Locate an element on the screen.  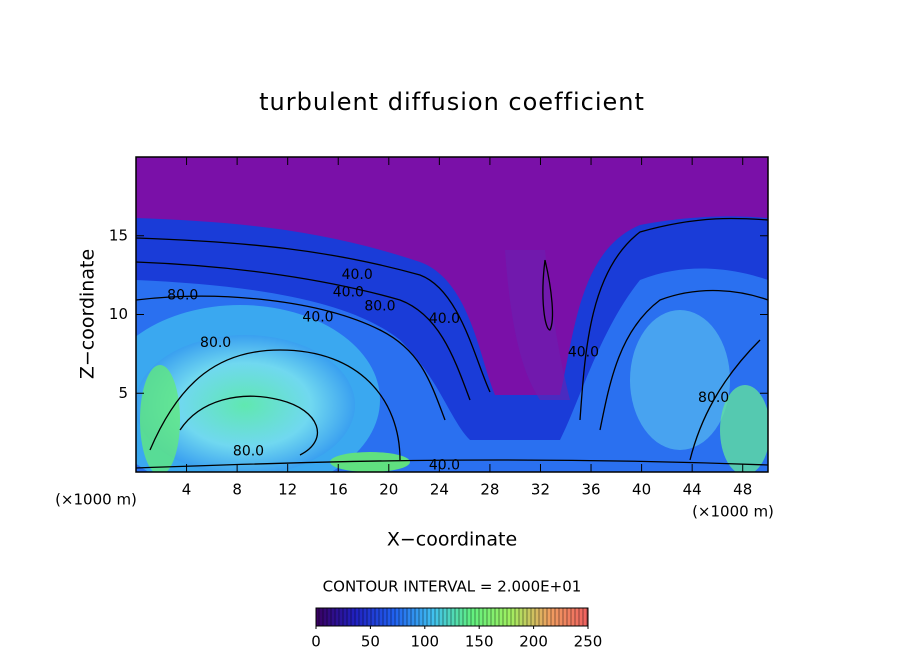
colorbar-tick-label: 50 is located at coordinates (370, 642).